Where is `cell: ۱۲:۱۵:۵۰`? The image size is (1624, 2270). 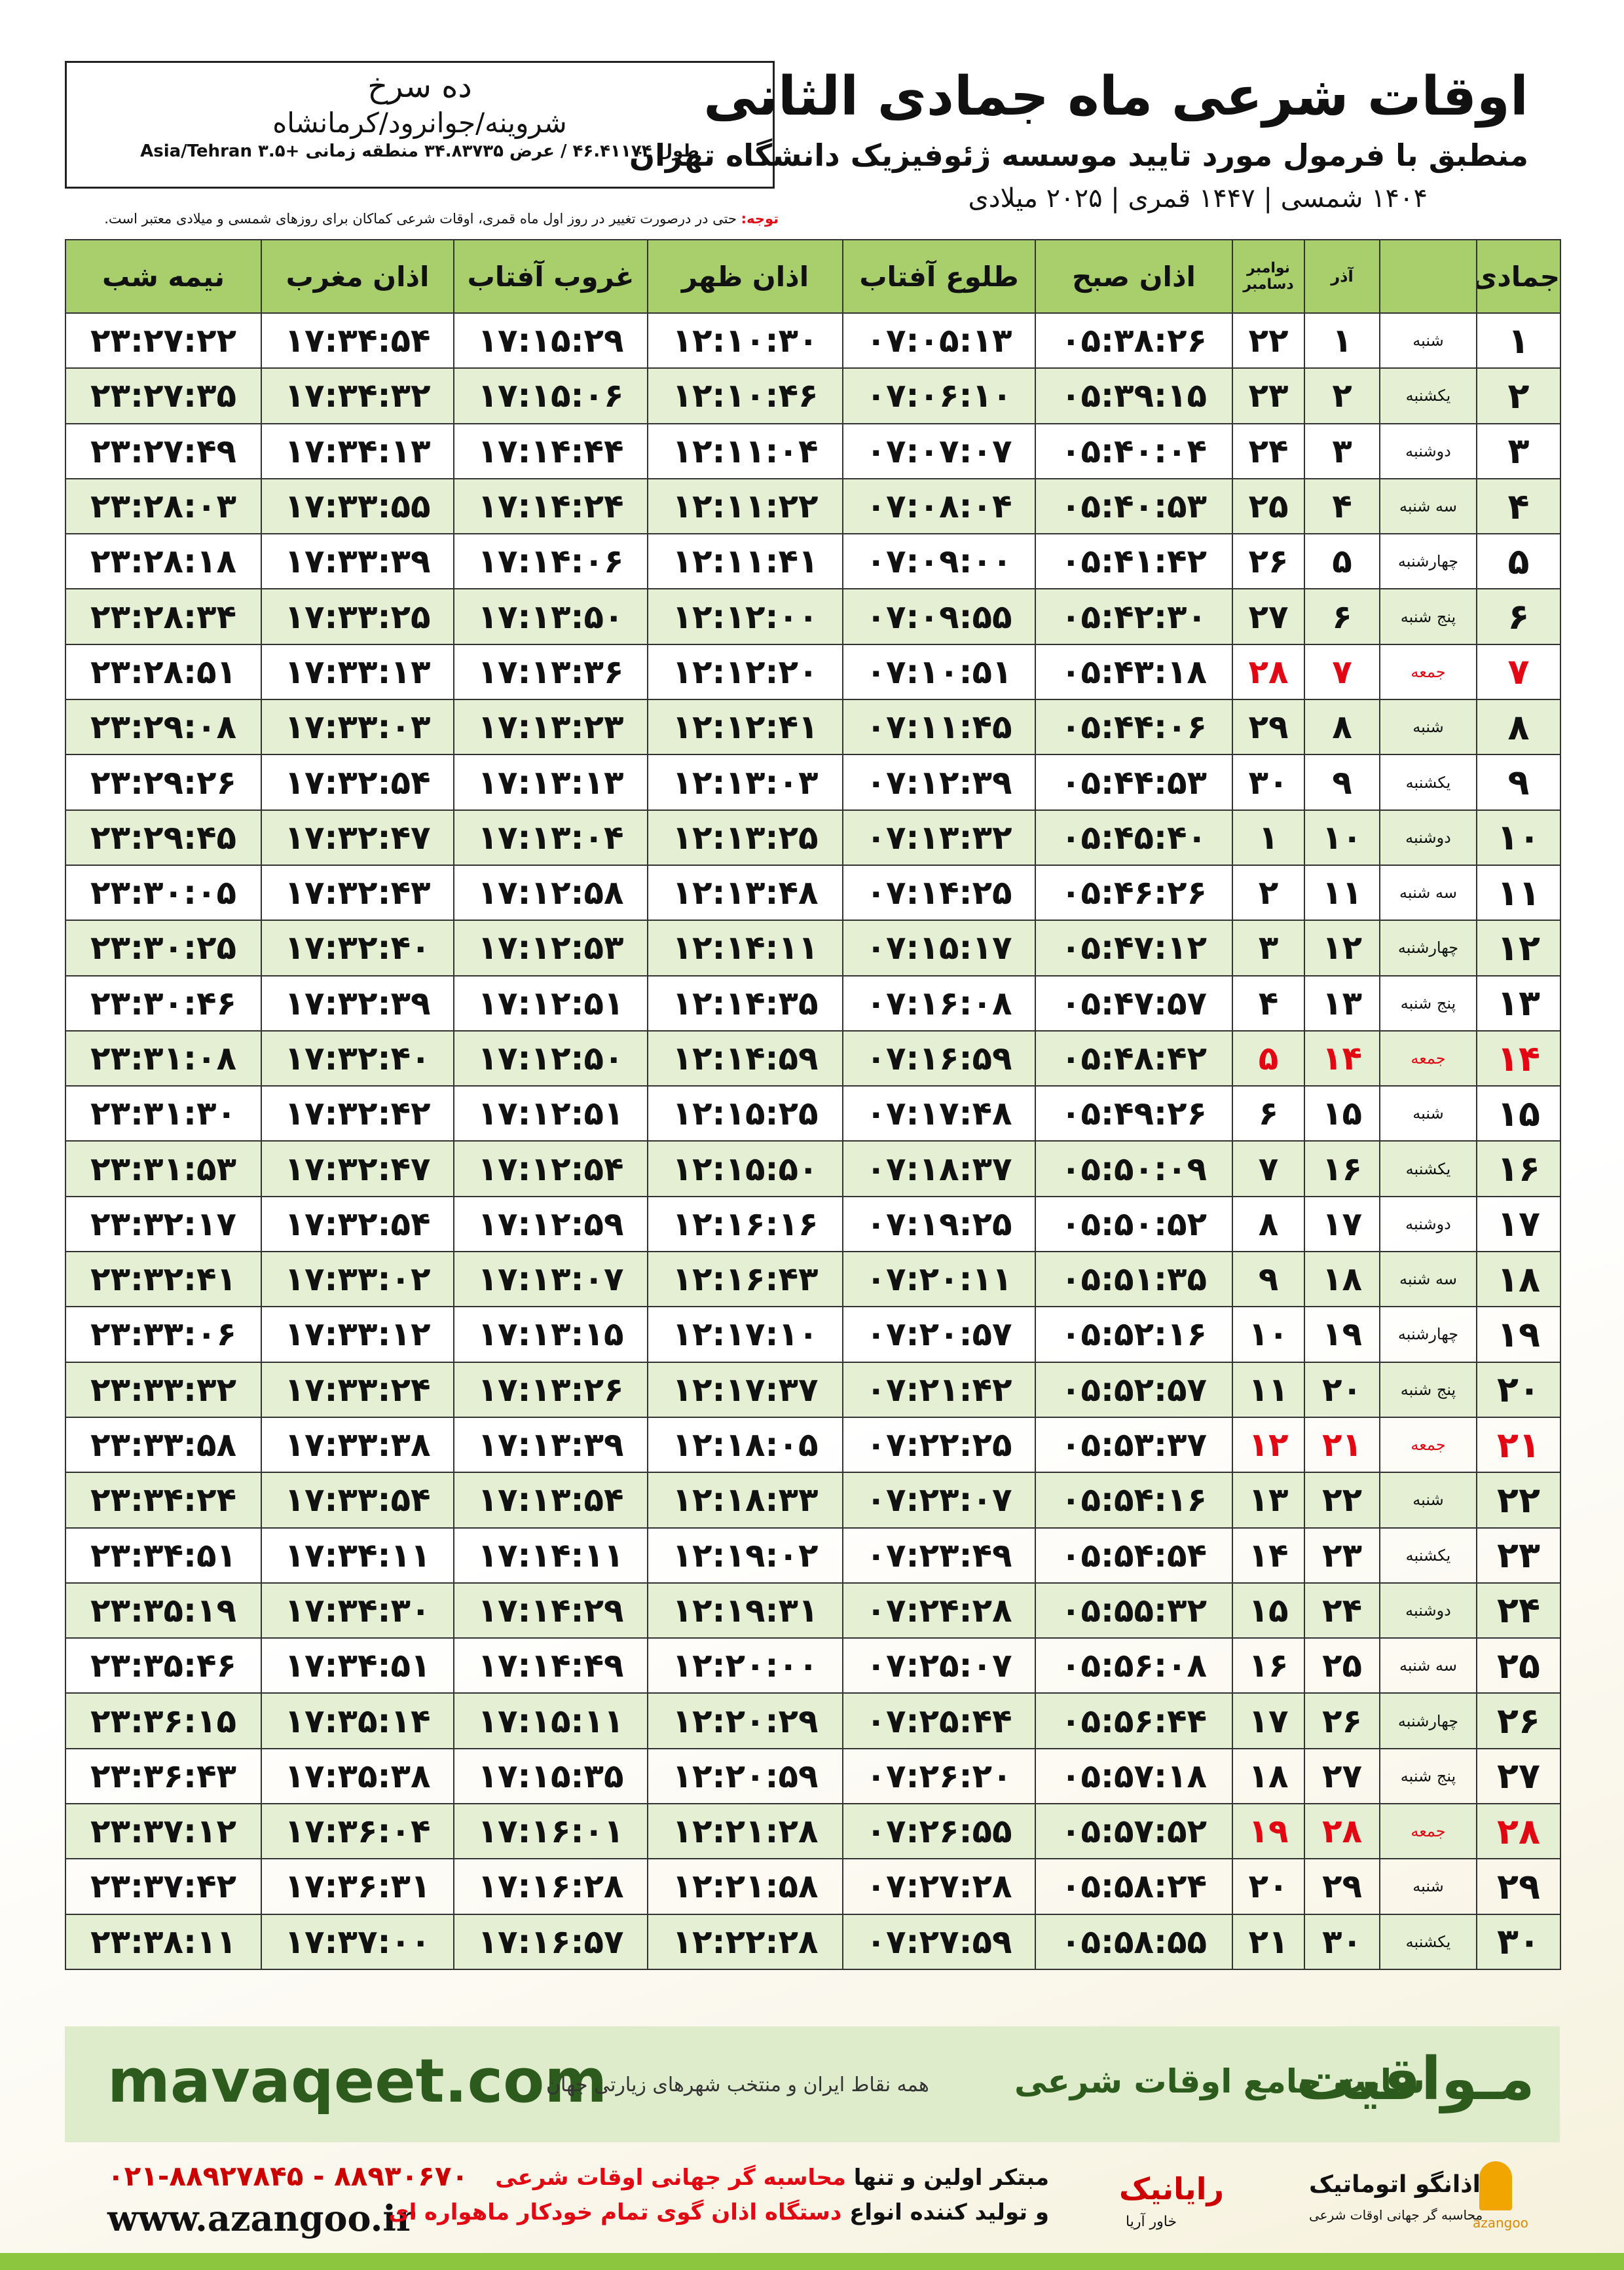 cell: ۱۲:۱۵:۵۰ is located at coordinates (745, 1168).